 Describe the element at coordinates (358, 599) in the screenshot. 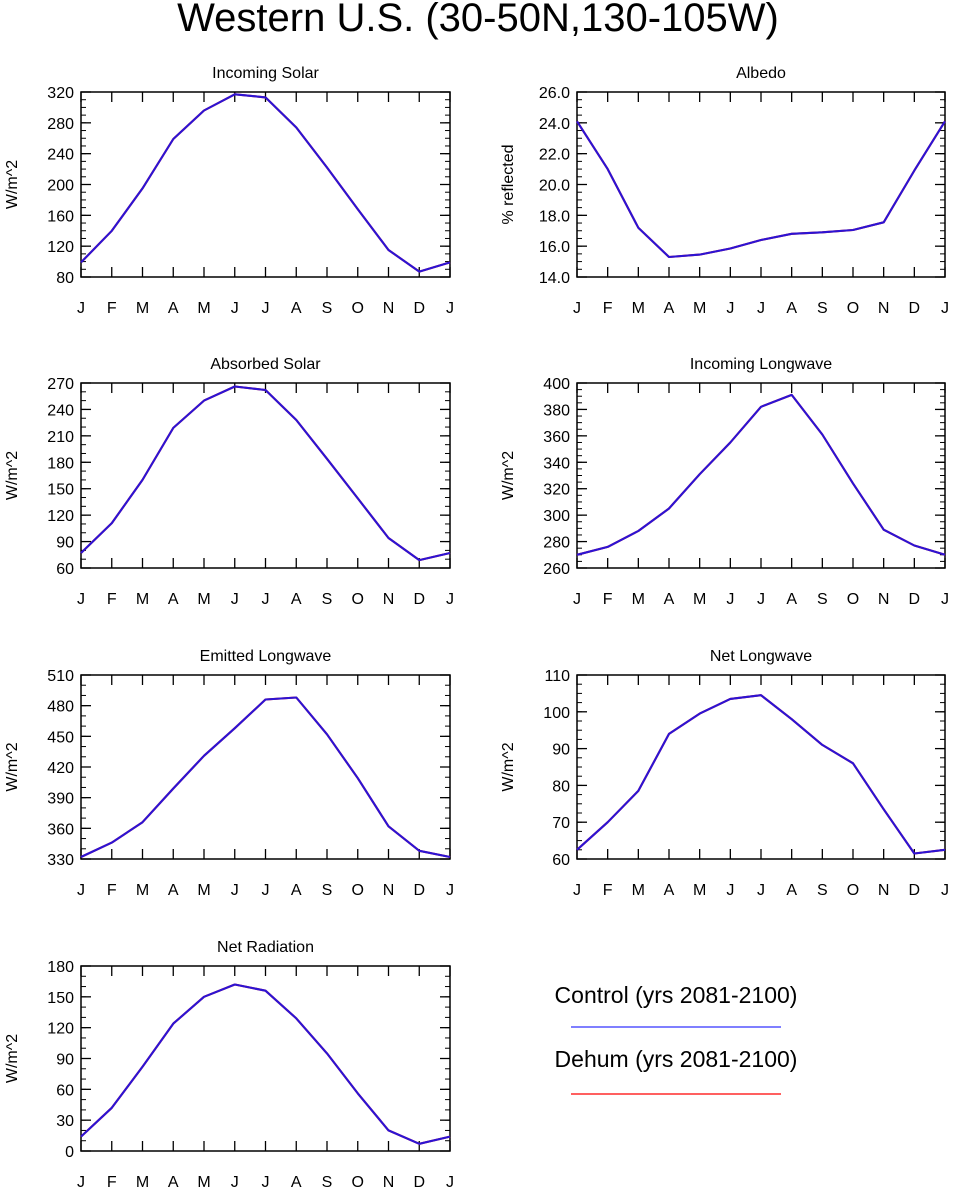

I see `absorbed-solar-xtick-label: O` at that location.